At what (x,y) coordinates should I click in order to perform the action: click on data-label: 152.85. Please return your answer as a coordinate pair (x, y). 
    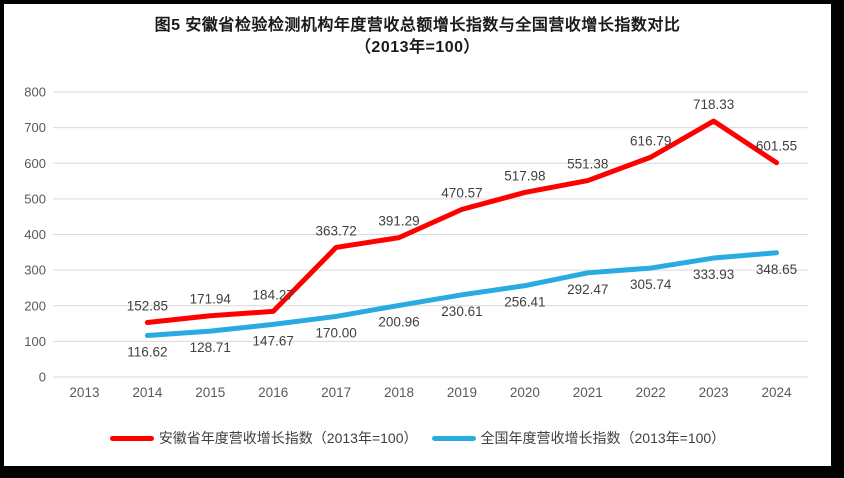
    Looking at the image, I should click on (147, 306).